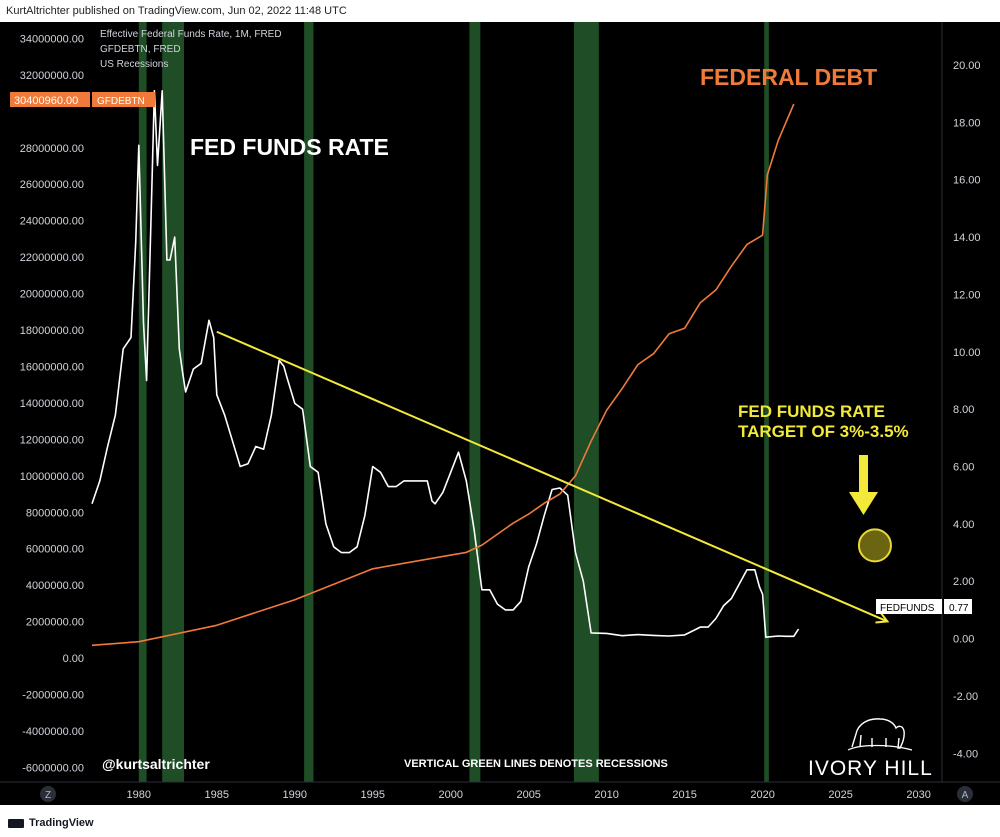 This screenshot has height=837, width=1000. What do you see at coordinates (963, 468) in the screenshot?
I see `right-axis-tick: 6.00` at bounding box center [963, 468].